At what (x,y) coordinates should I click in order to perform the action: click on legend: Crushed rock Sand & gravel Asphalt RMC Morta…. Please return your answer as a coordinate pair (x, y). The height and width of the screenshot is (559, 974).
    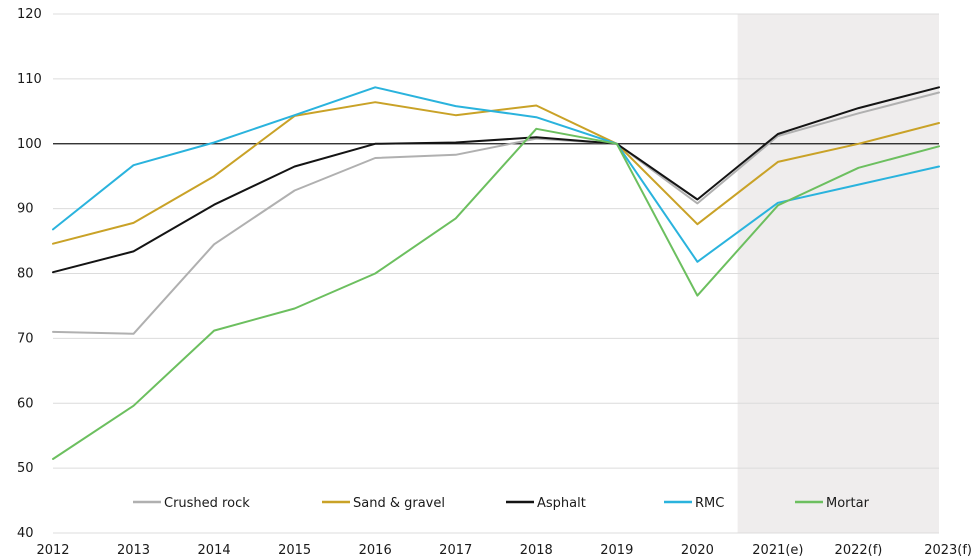
    Looking at the image, I should click on (501, 503).